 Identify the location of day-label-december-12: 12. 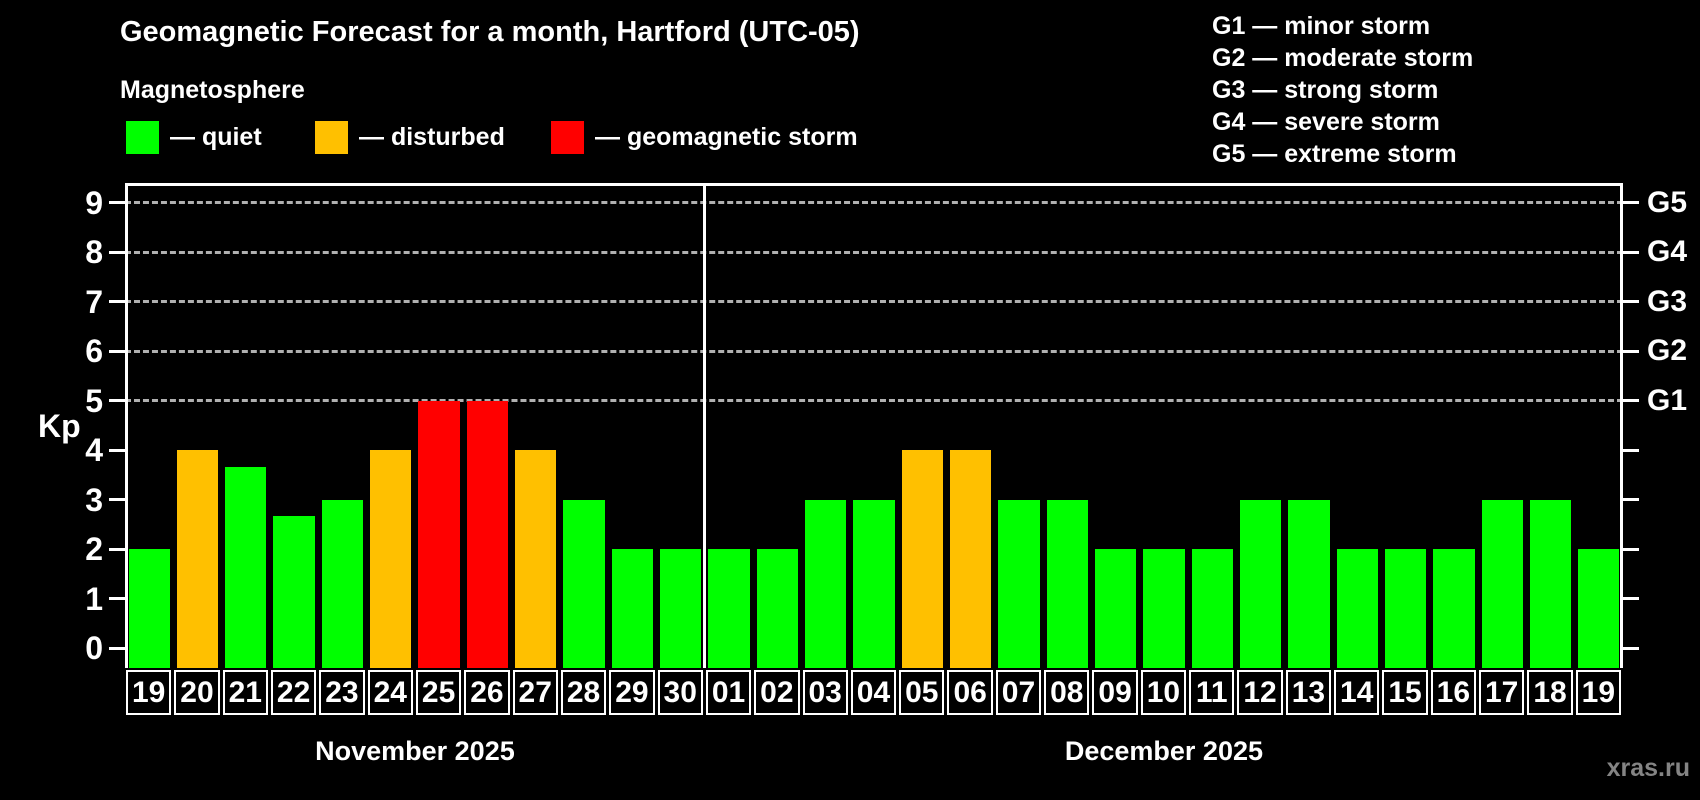
(1260, 692).